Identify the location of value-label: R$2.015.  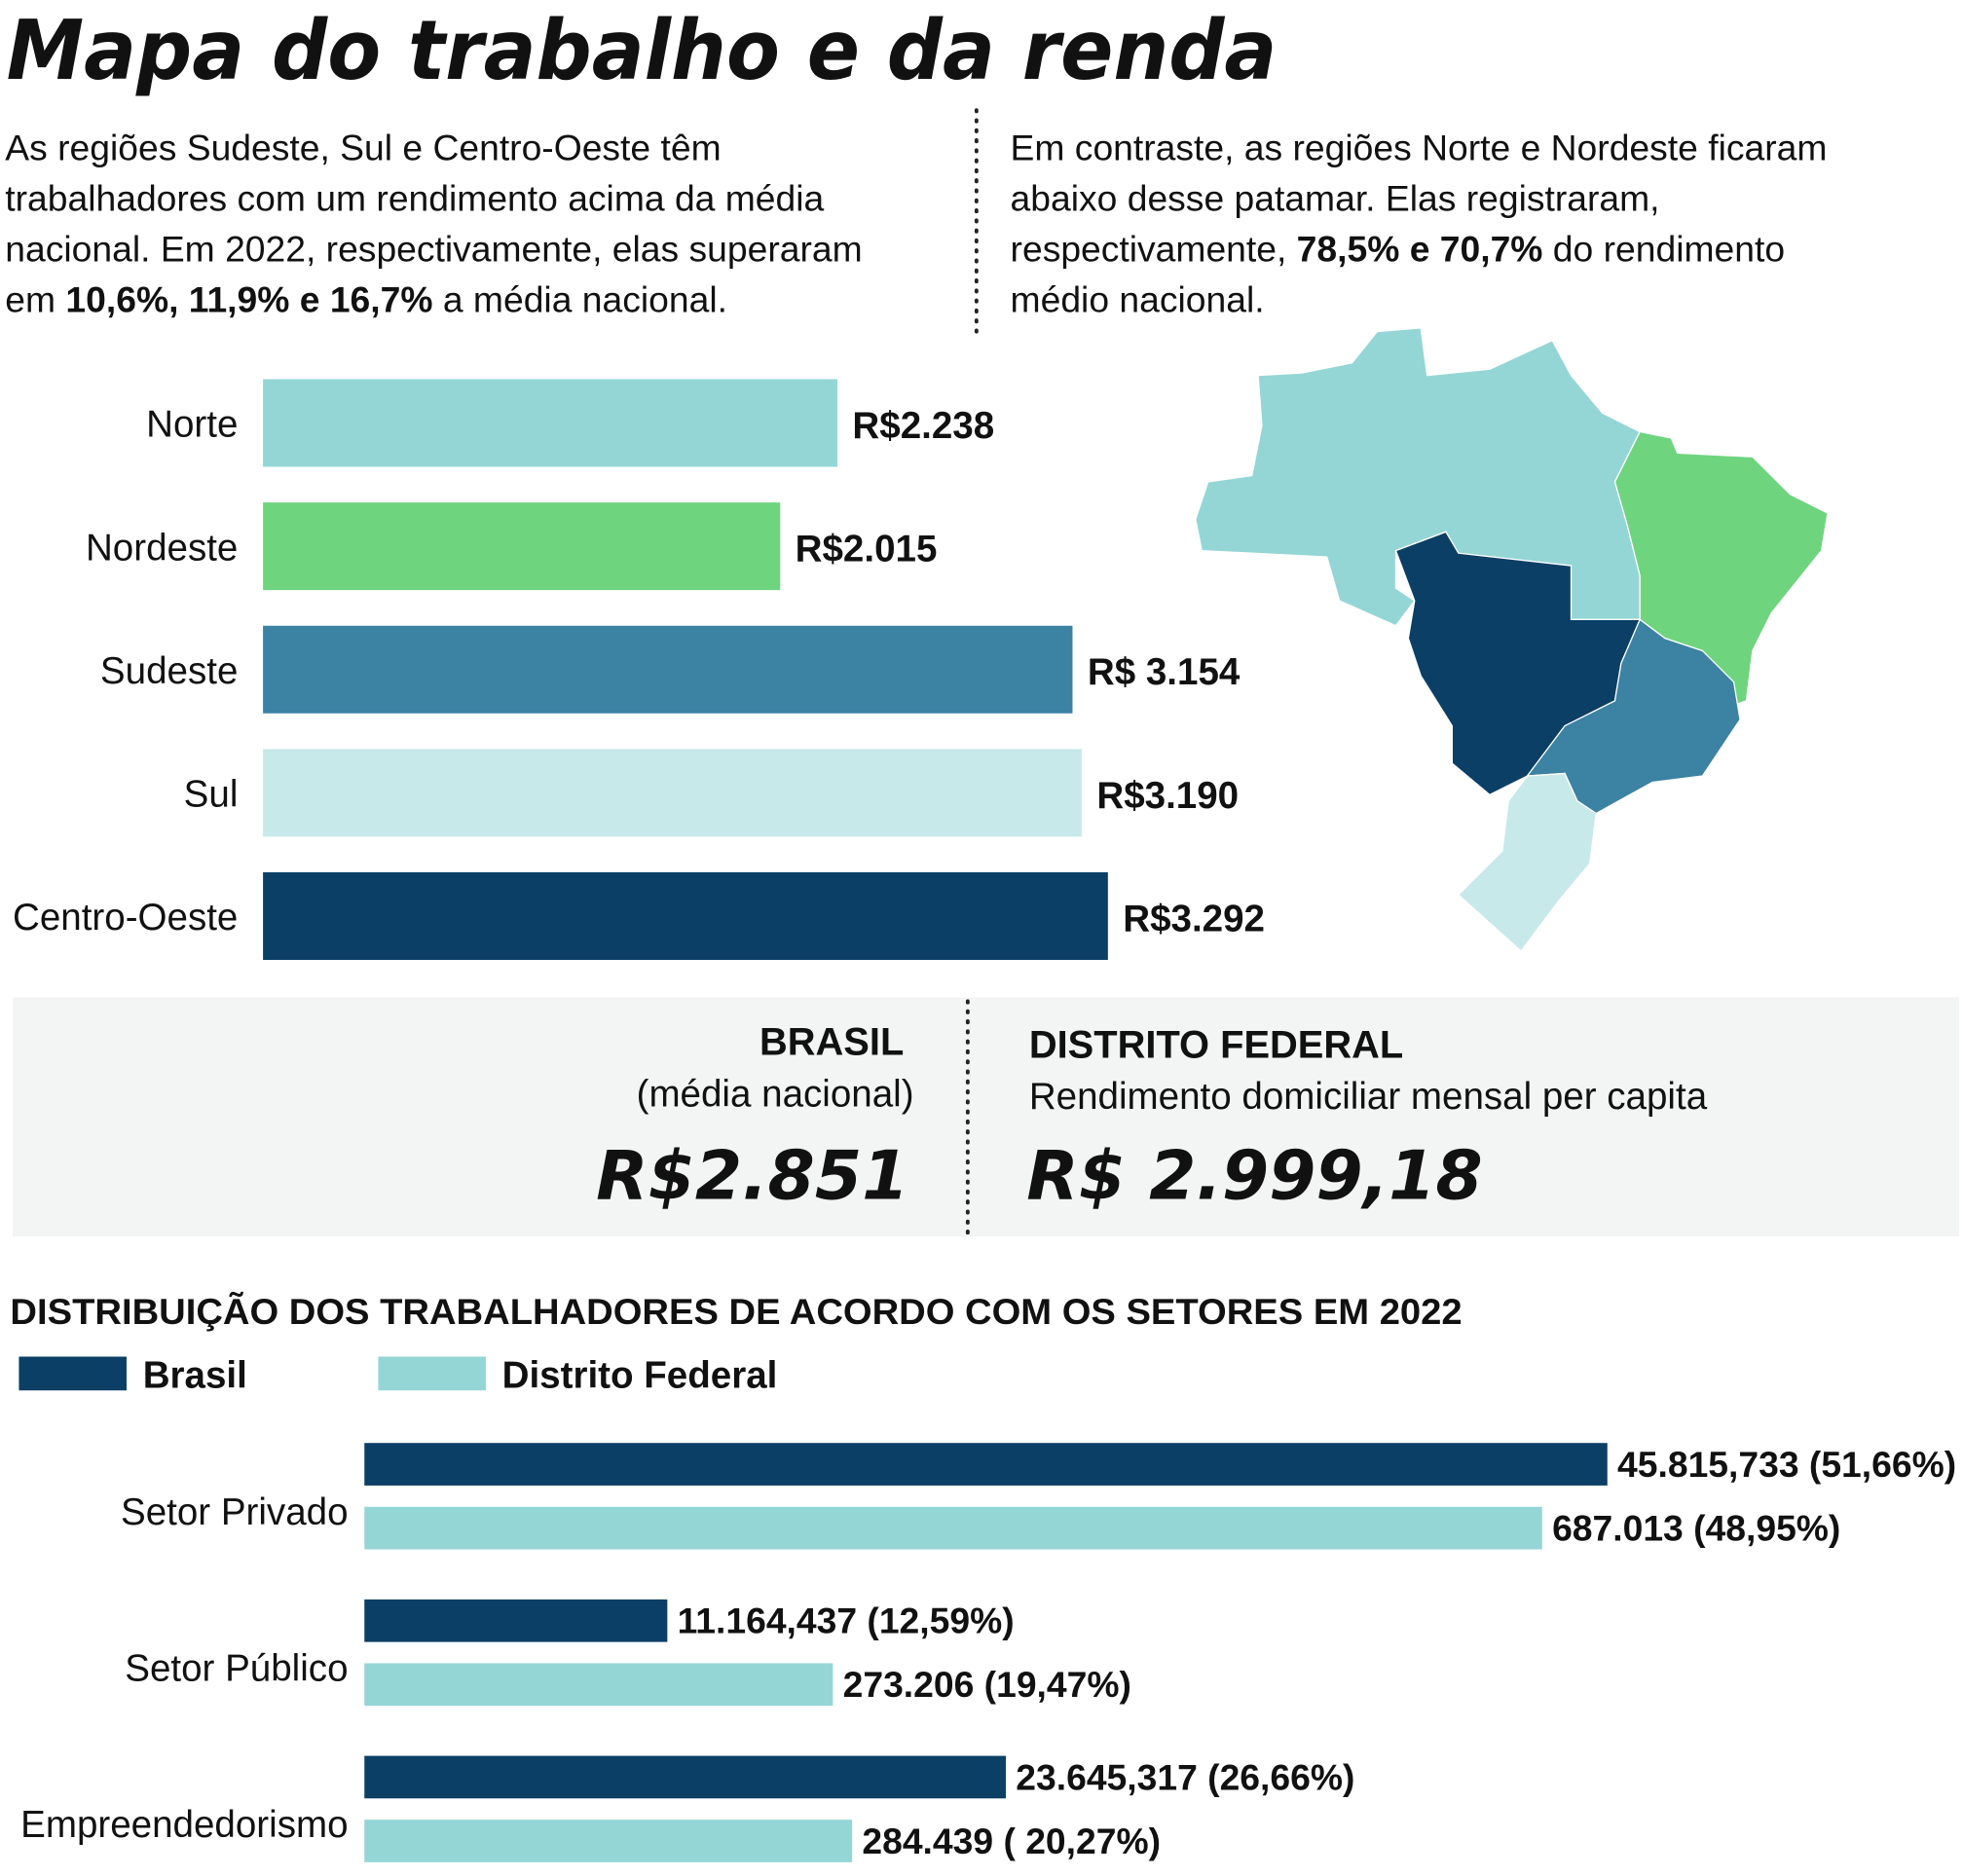
(867, 550).